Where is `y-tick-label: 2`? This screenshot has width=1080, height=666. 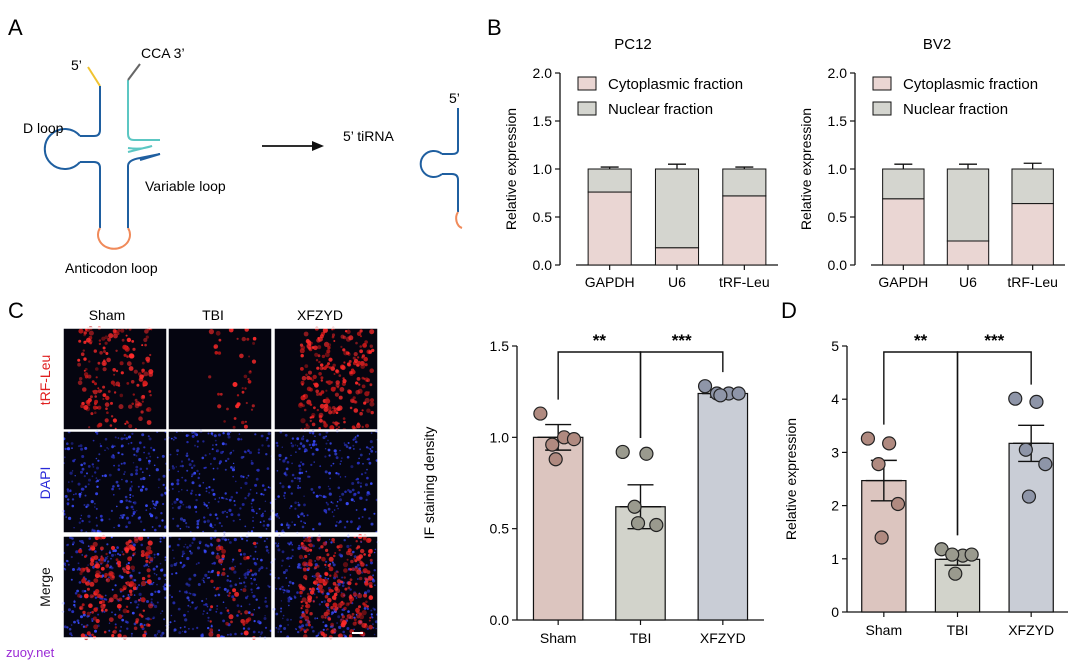
y-tick-label: 2 is located at coordinates (835, 506).